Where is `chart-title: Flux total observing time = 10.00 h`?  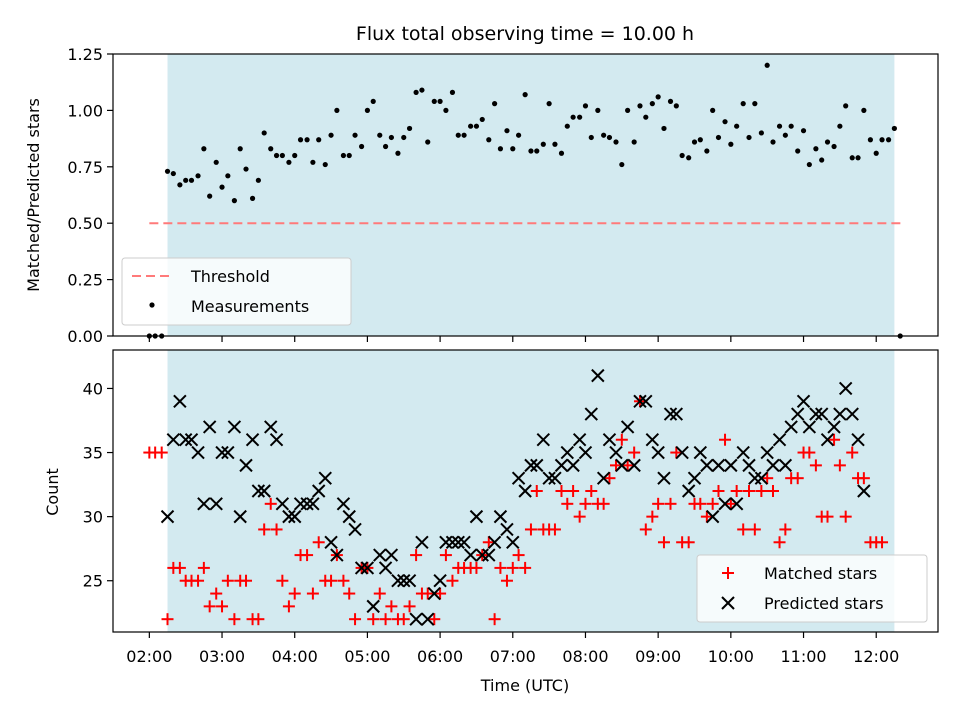
chart-title: Flux total observing time = 10.00 h is located at coordinates (525, 34).